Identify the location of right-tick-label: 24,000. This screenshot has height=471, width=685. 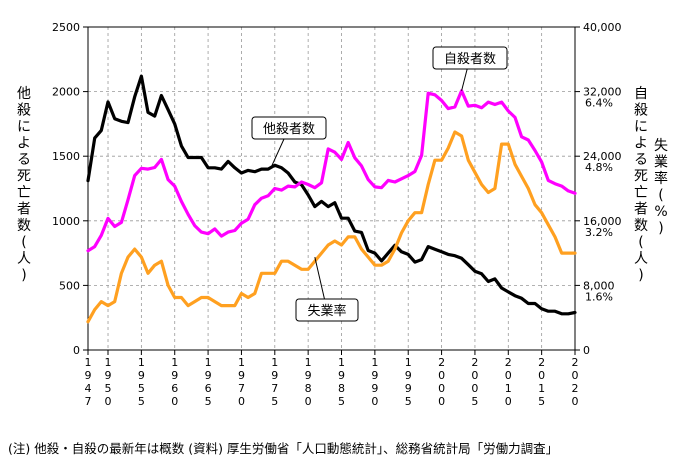
(602, 156).